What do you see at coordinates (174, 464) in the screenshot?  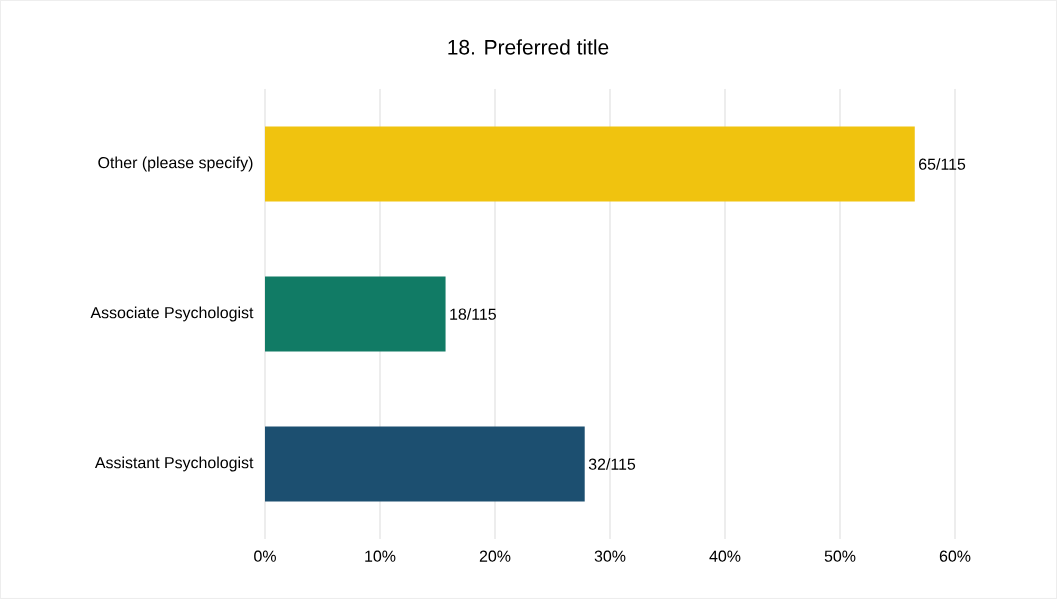 I see `y-tick-label: Assistant Psychologist` at bounding box center [174, 464].